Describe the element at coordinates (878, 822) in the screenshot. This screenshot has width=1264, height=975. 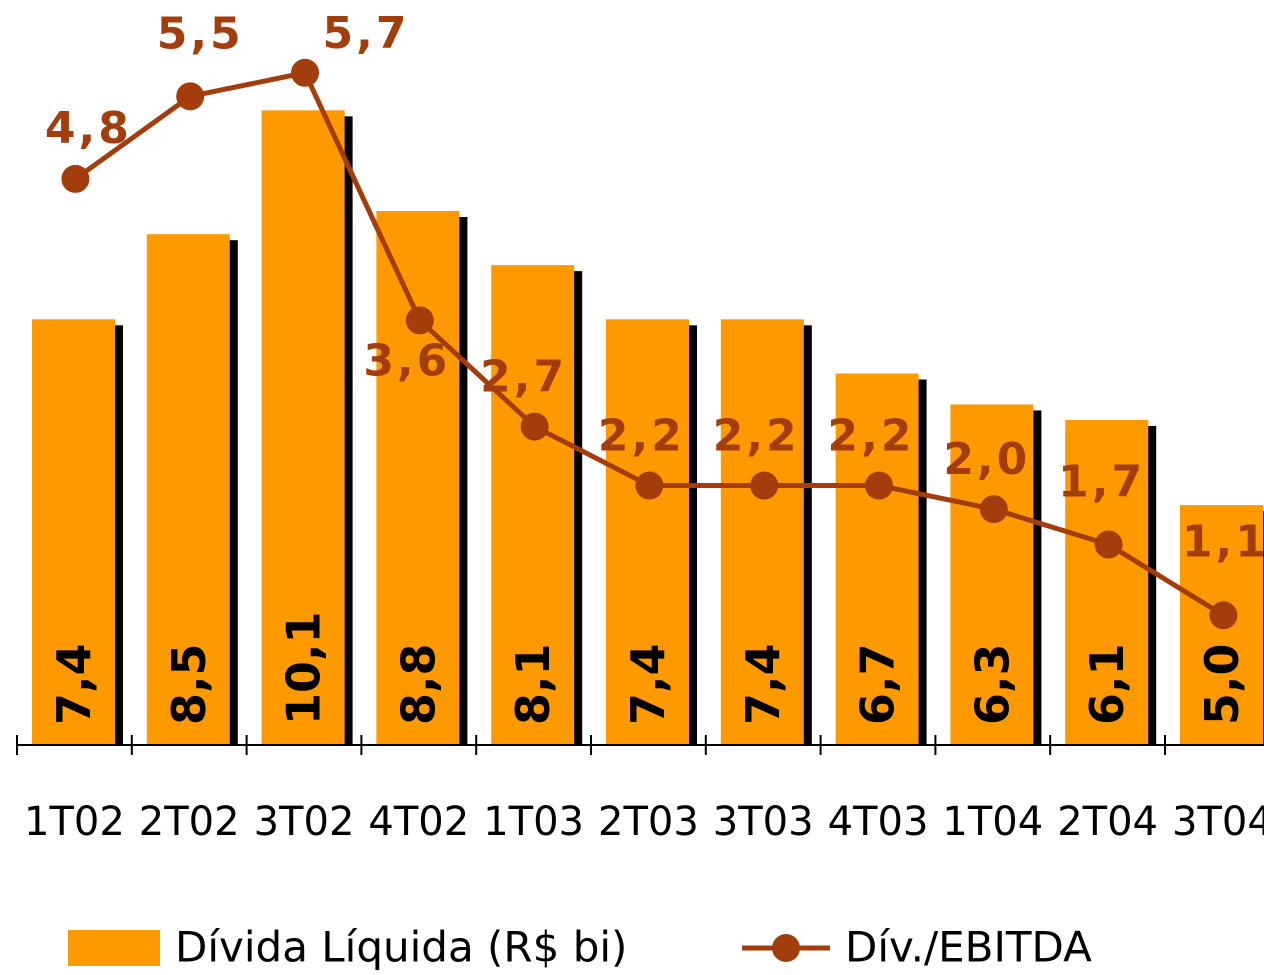
I see `x-tick-label: 4T03` at that location.